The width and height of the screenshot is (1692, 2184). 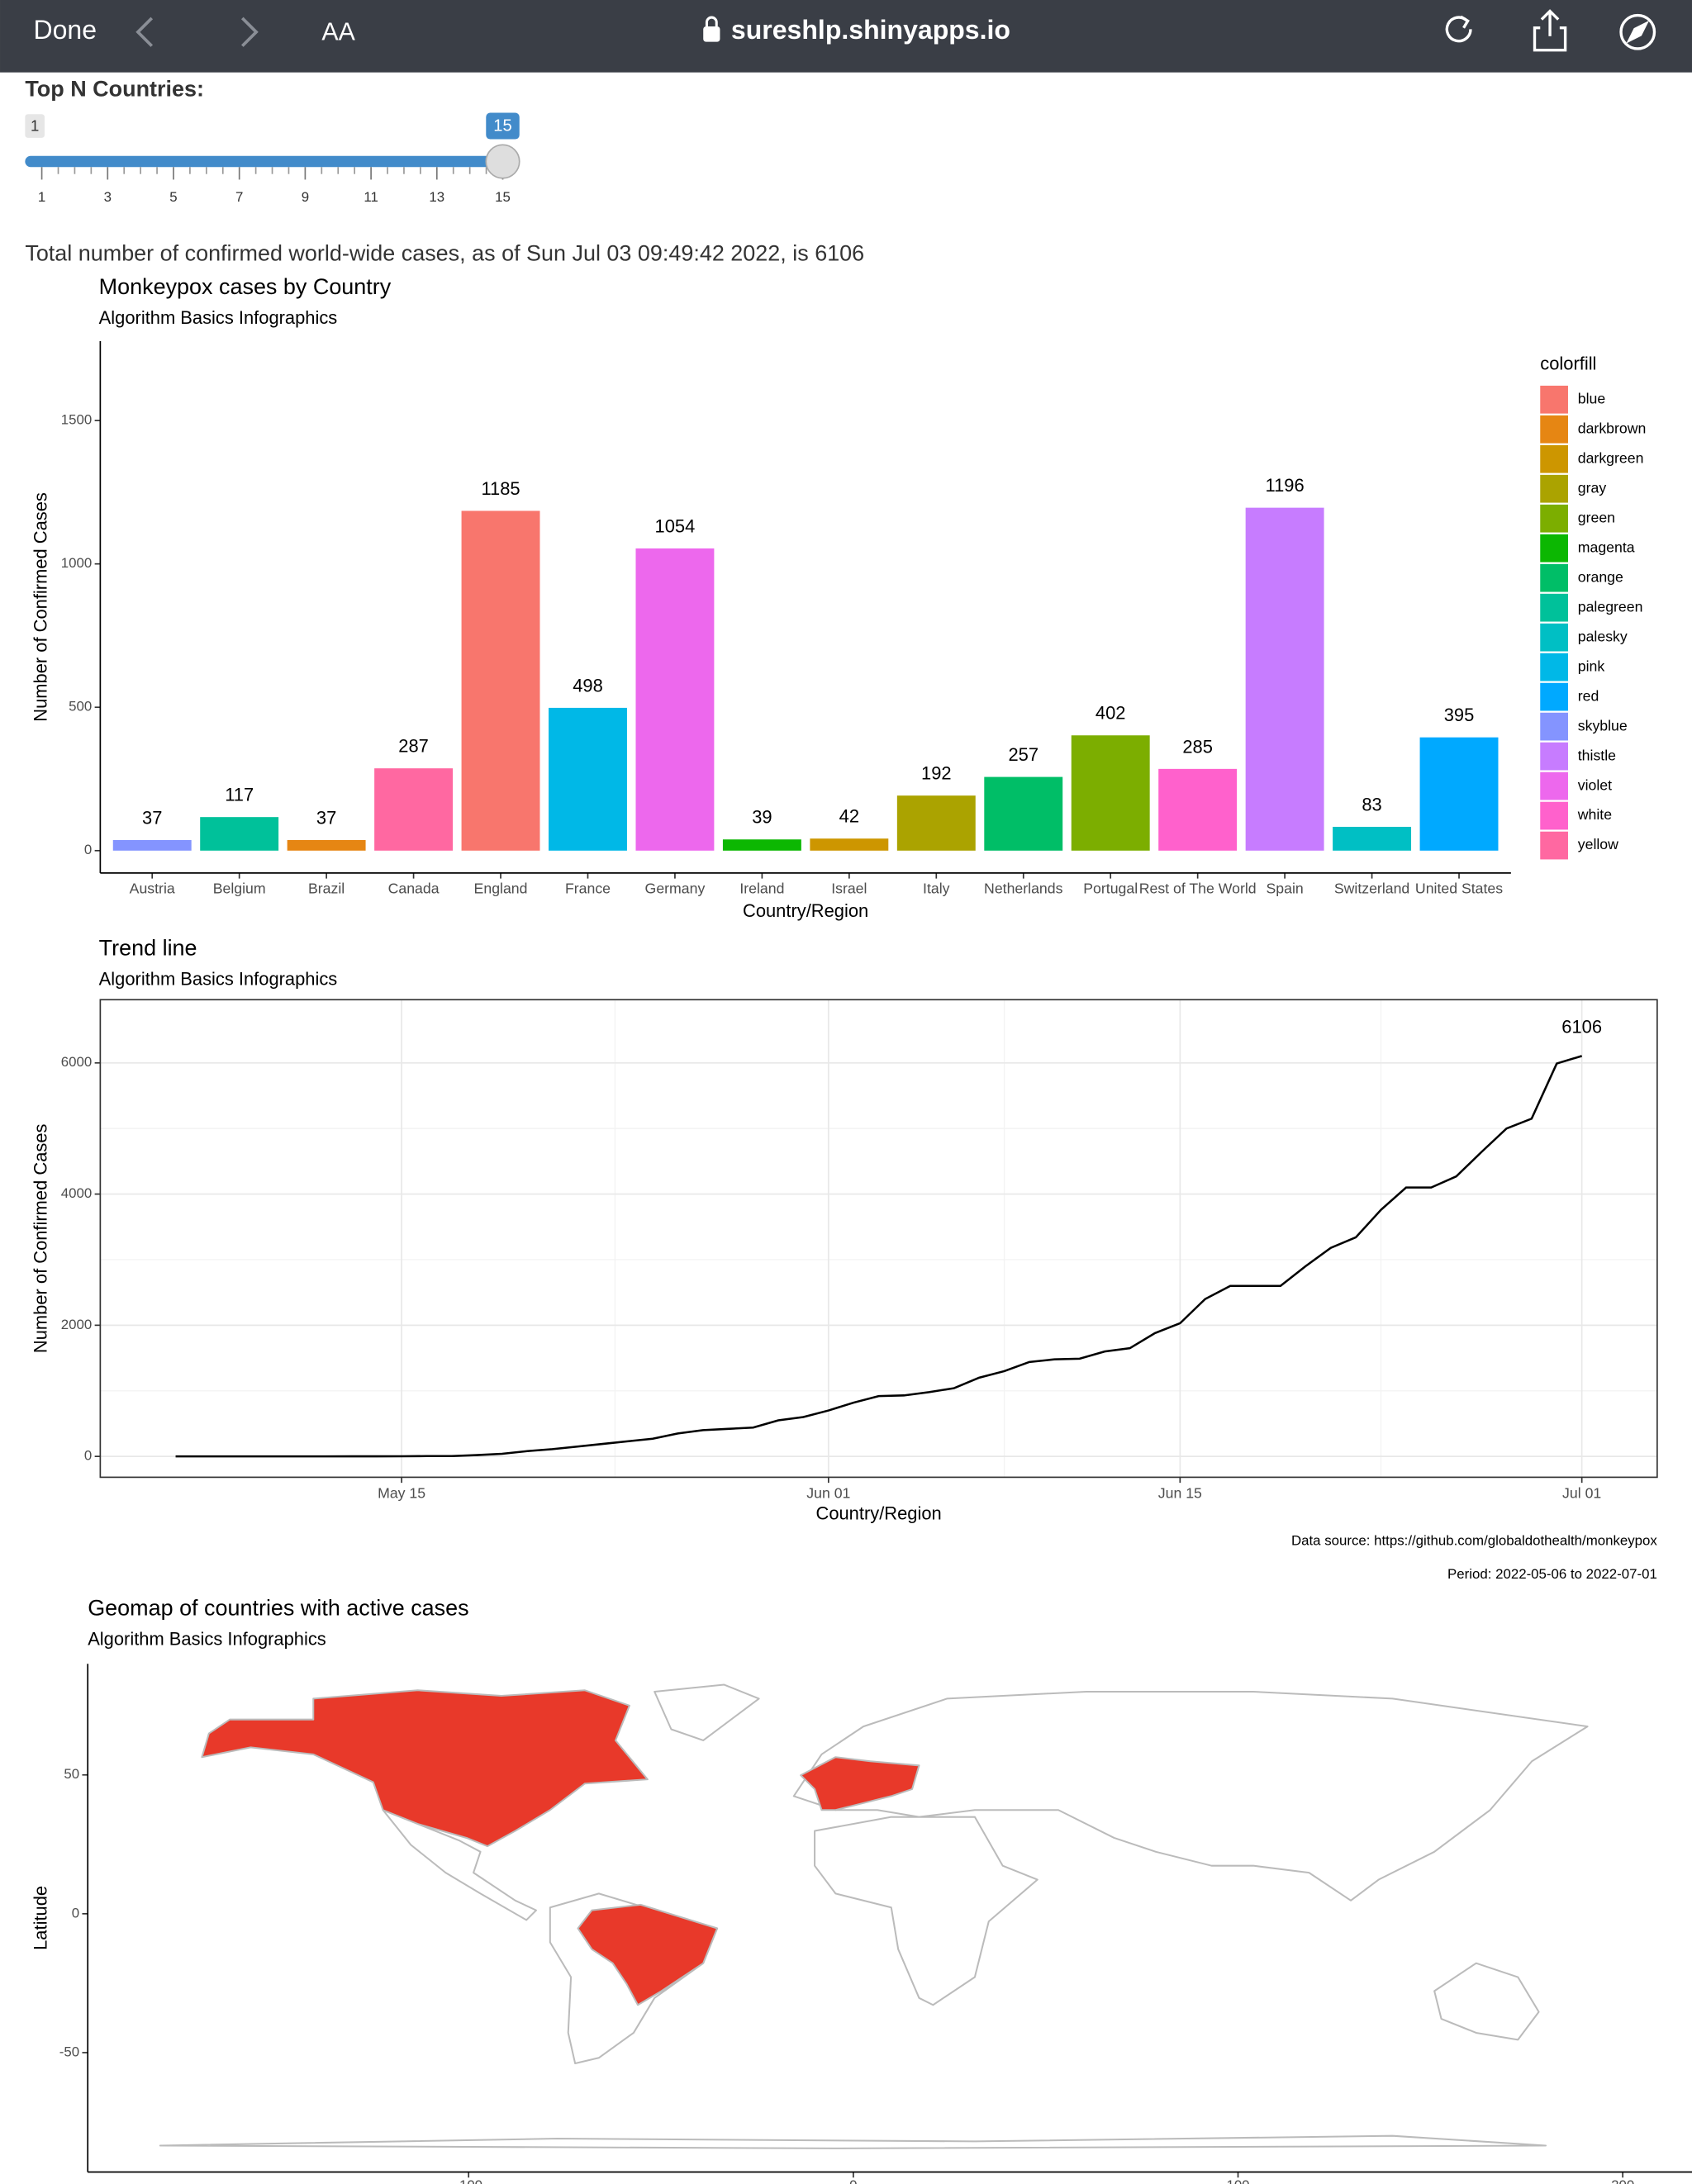 I want to click on bar-value-label: 83, so click(x=1371, y=804).